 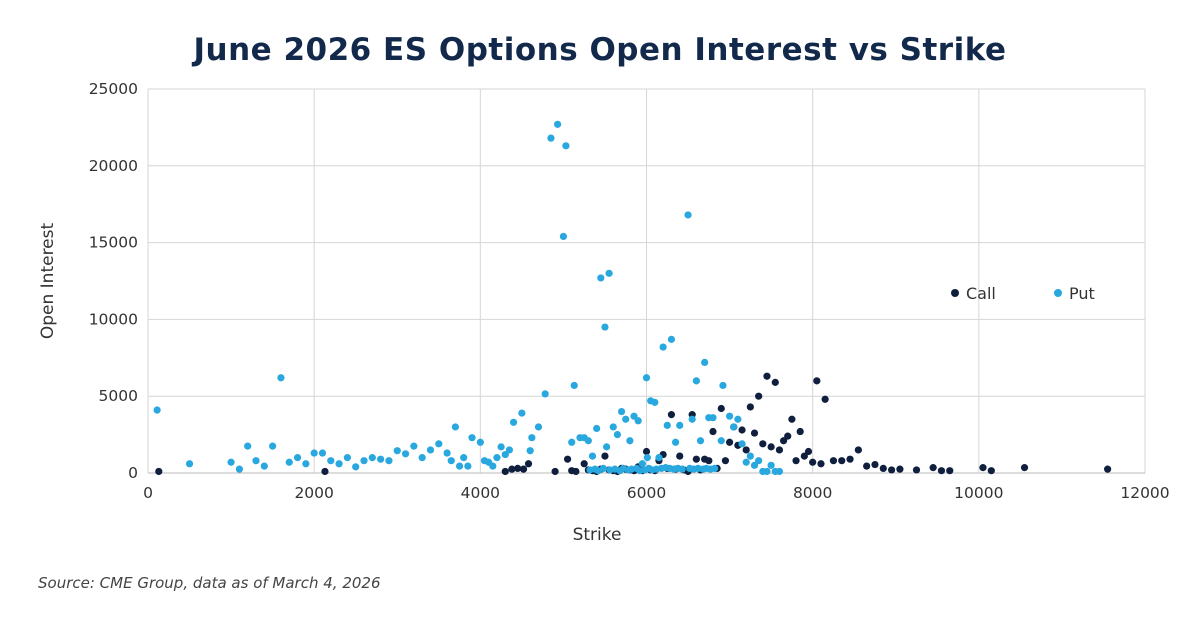 What do you see at coordinates (48, 281) in the screenshot?
I see `y-axis-label: Open Interest` at bounding box center [48, 281].